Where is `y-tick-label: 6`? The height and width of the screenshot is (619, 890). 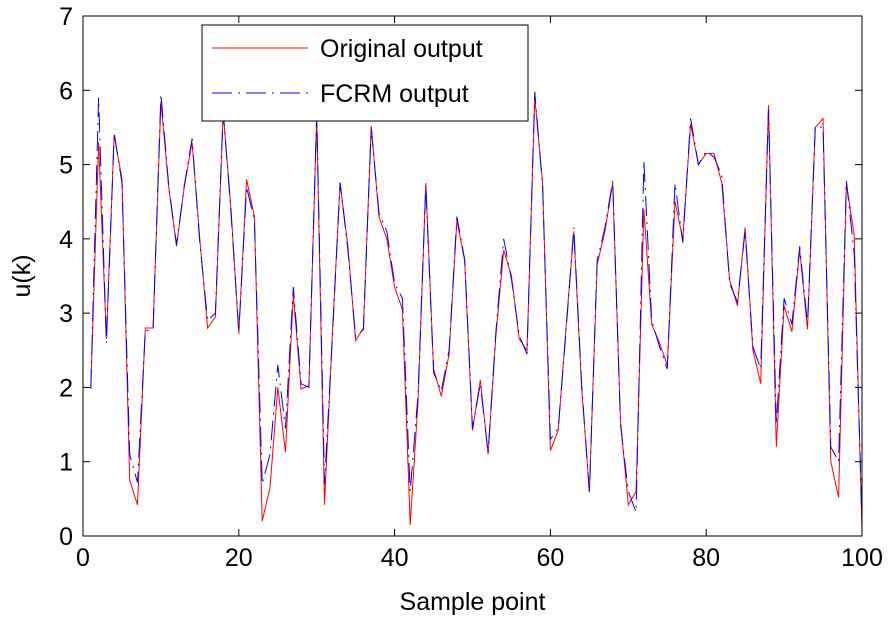
y-tick-label: 6 is located at coordinates (66, 91).